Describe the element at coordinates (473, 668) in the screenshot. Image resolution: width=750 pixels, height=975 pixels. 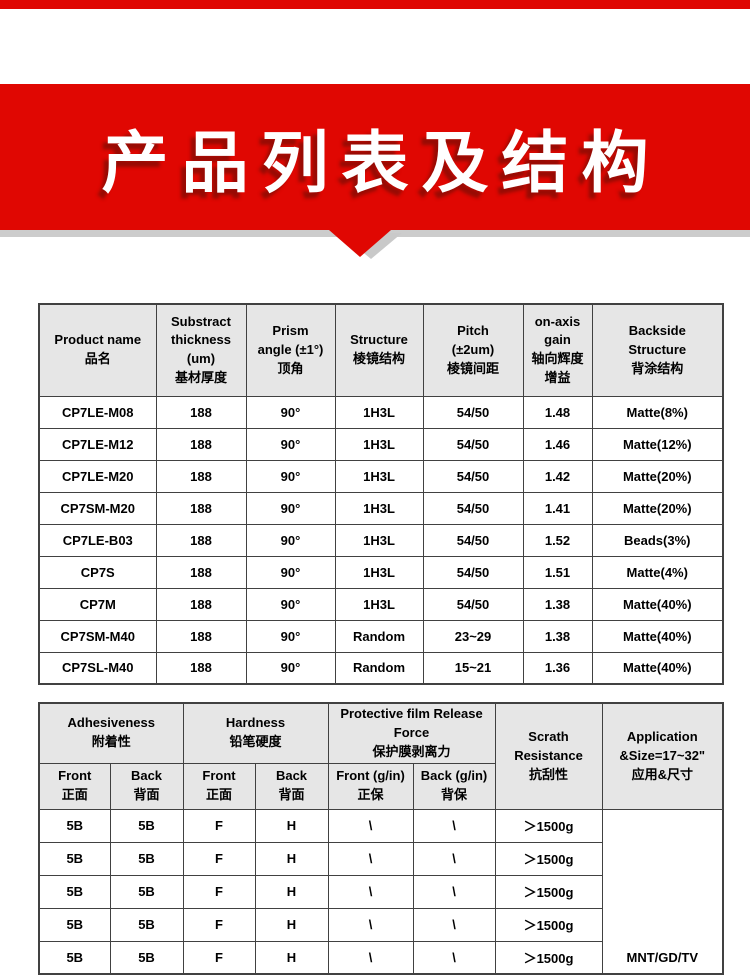
I see `cell-pitch: 15~21` at that location.